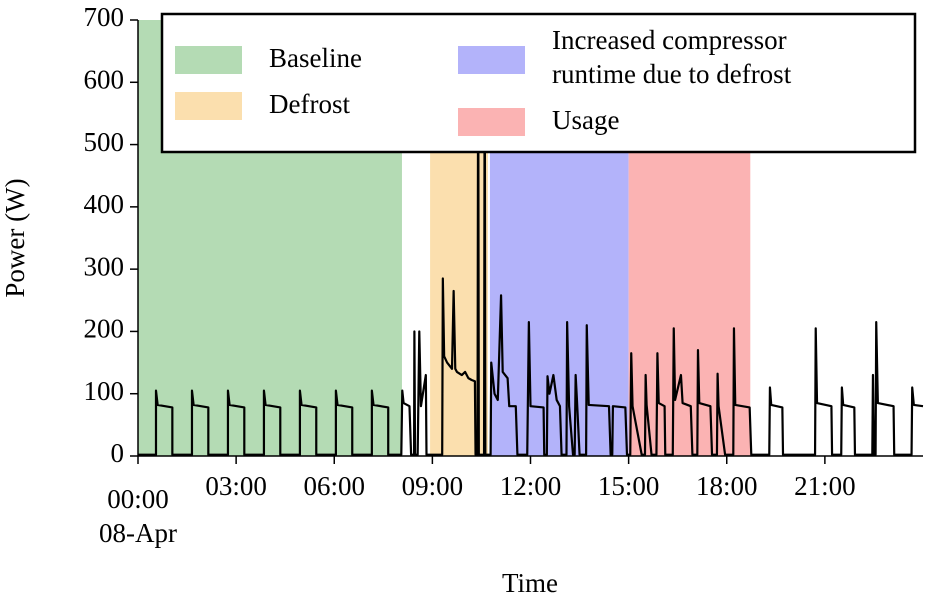 The height and width of the screenshot is (607, 935). I want to click on x-tick-label: 09:00, so click(433, 486).